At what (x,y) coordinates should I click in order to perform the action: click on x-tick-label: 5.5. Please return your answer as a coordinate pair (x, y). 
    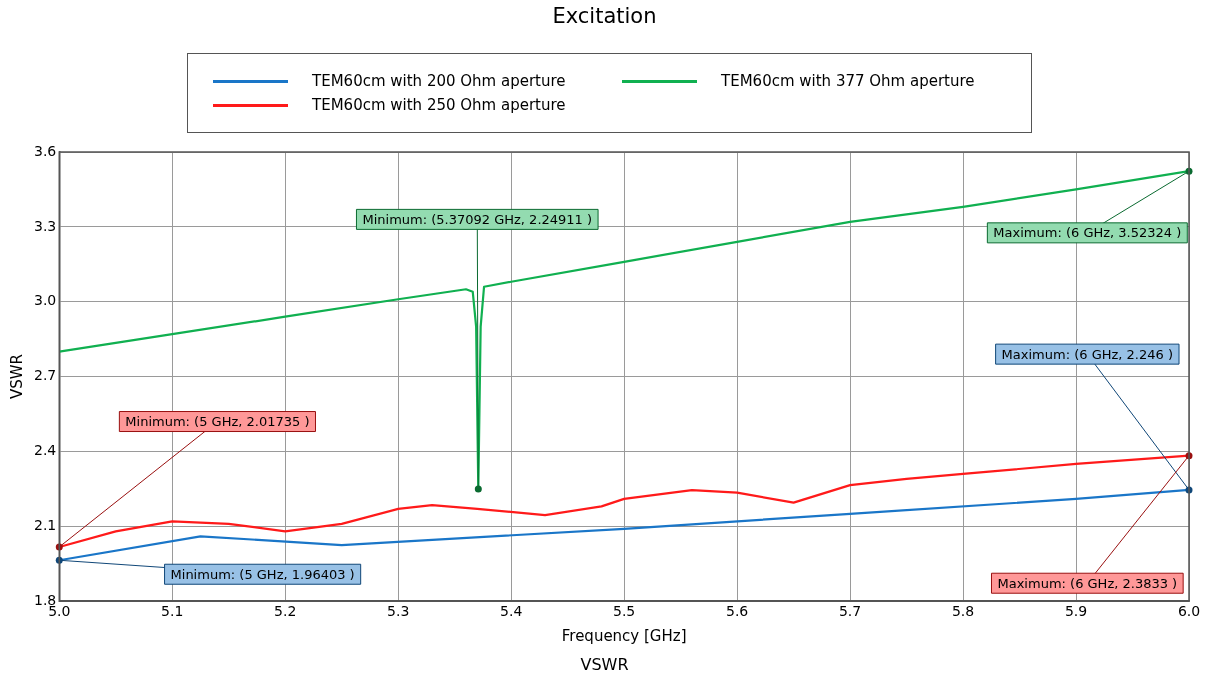
    Looking at the image, I should click on (624, 611).